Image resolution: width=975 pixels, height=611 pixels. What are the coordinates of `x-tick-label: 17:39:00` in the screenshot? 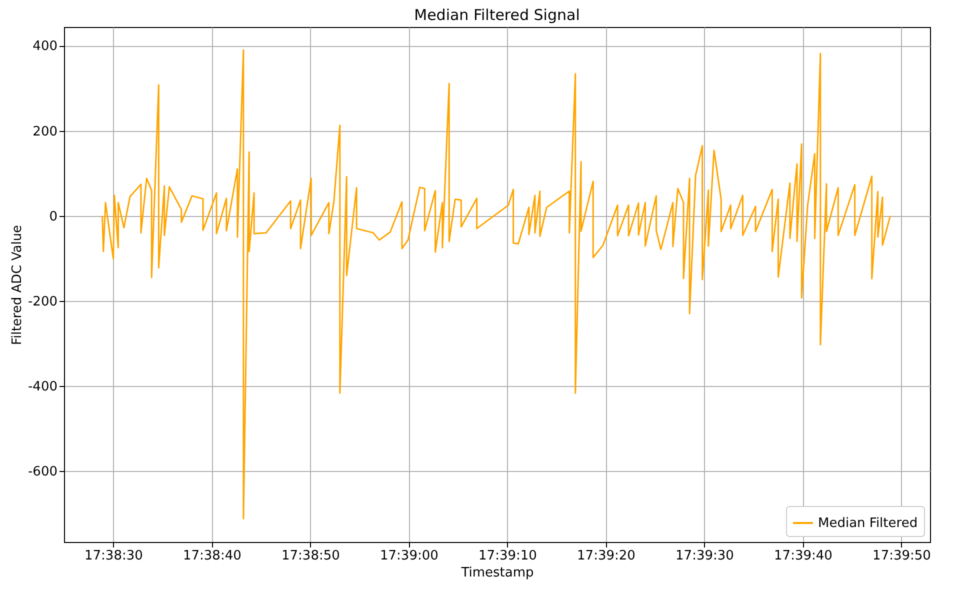 It's located at (409, 556).